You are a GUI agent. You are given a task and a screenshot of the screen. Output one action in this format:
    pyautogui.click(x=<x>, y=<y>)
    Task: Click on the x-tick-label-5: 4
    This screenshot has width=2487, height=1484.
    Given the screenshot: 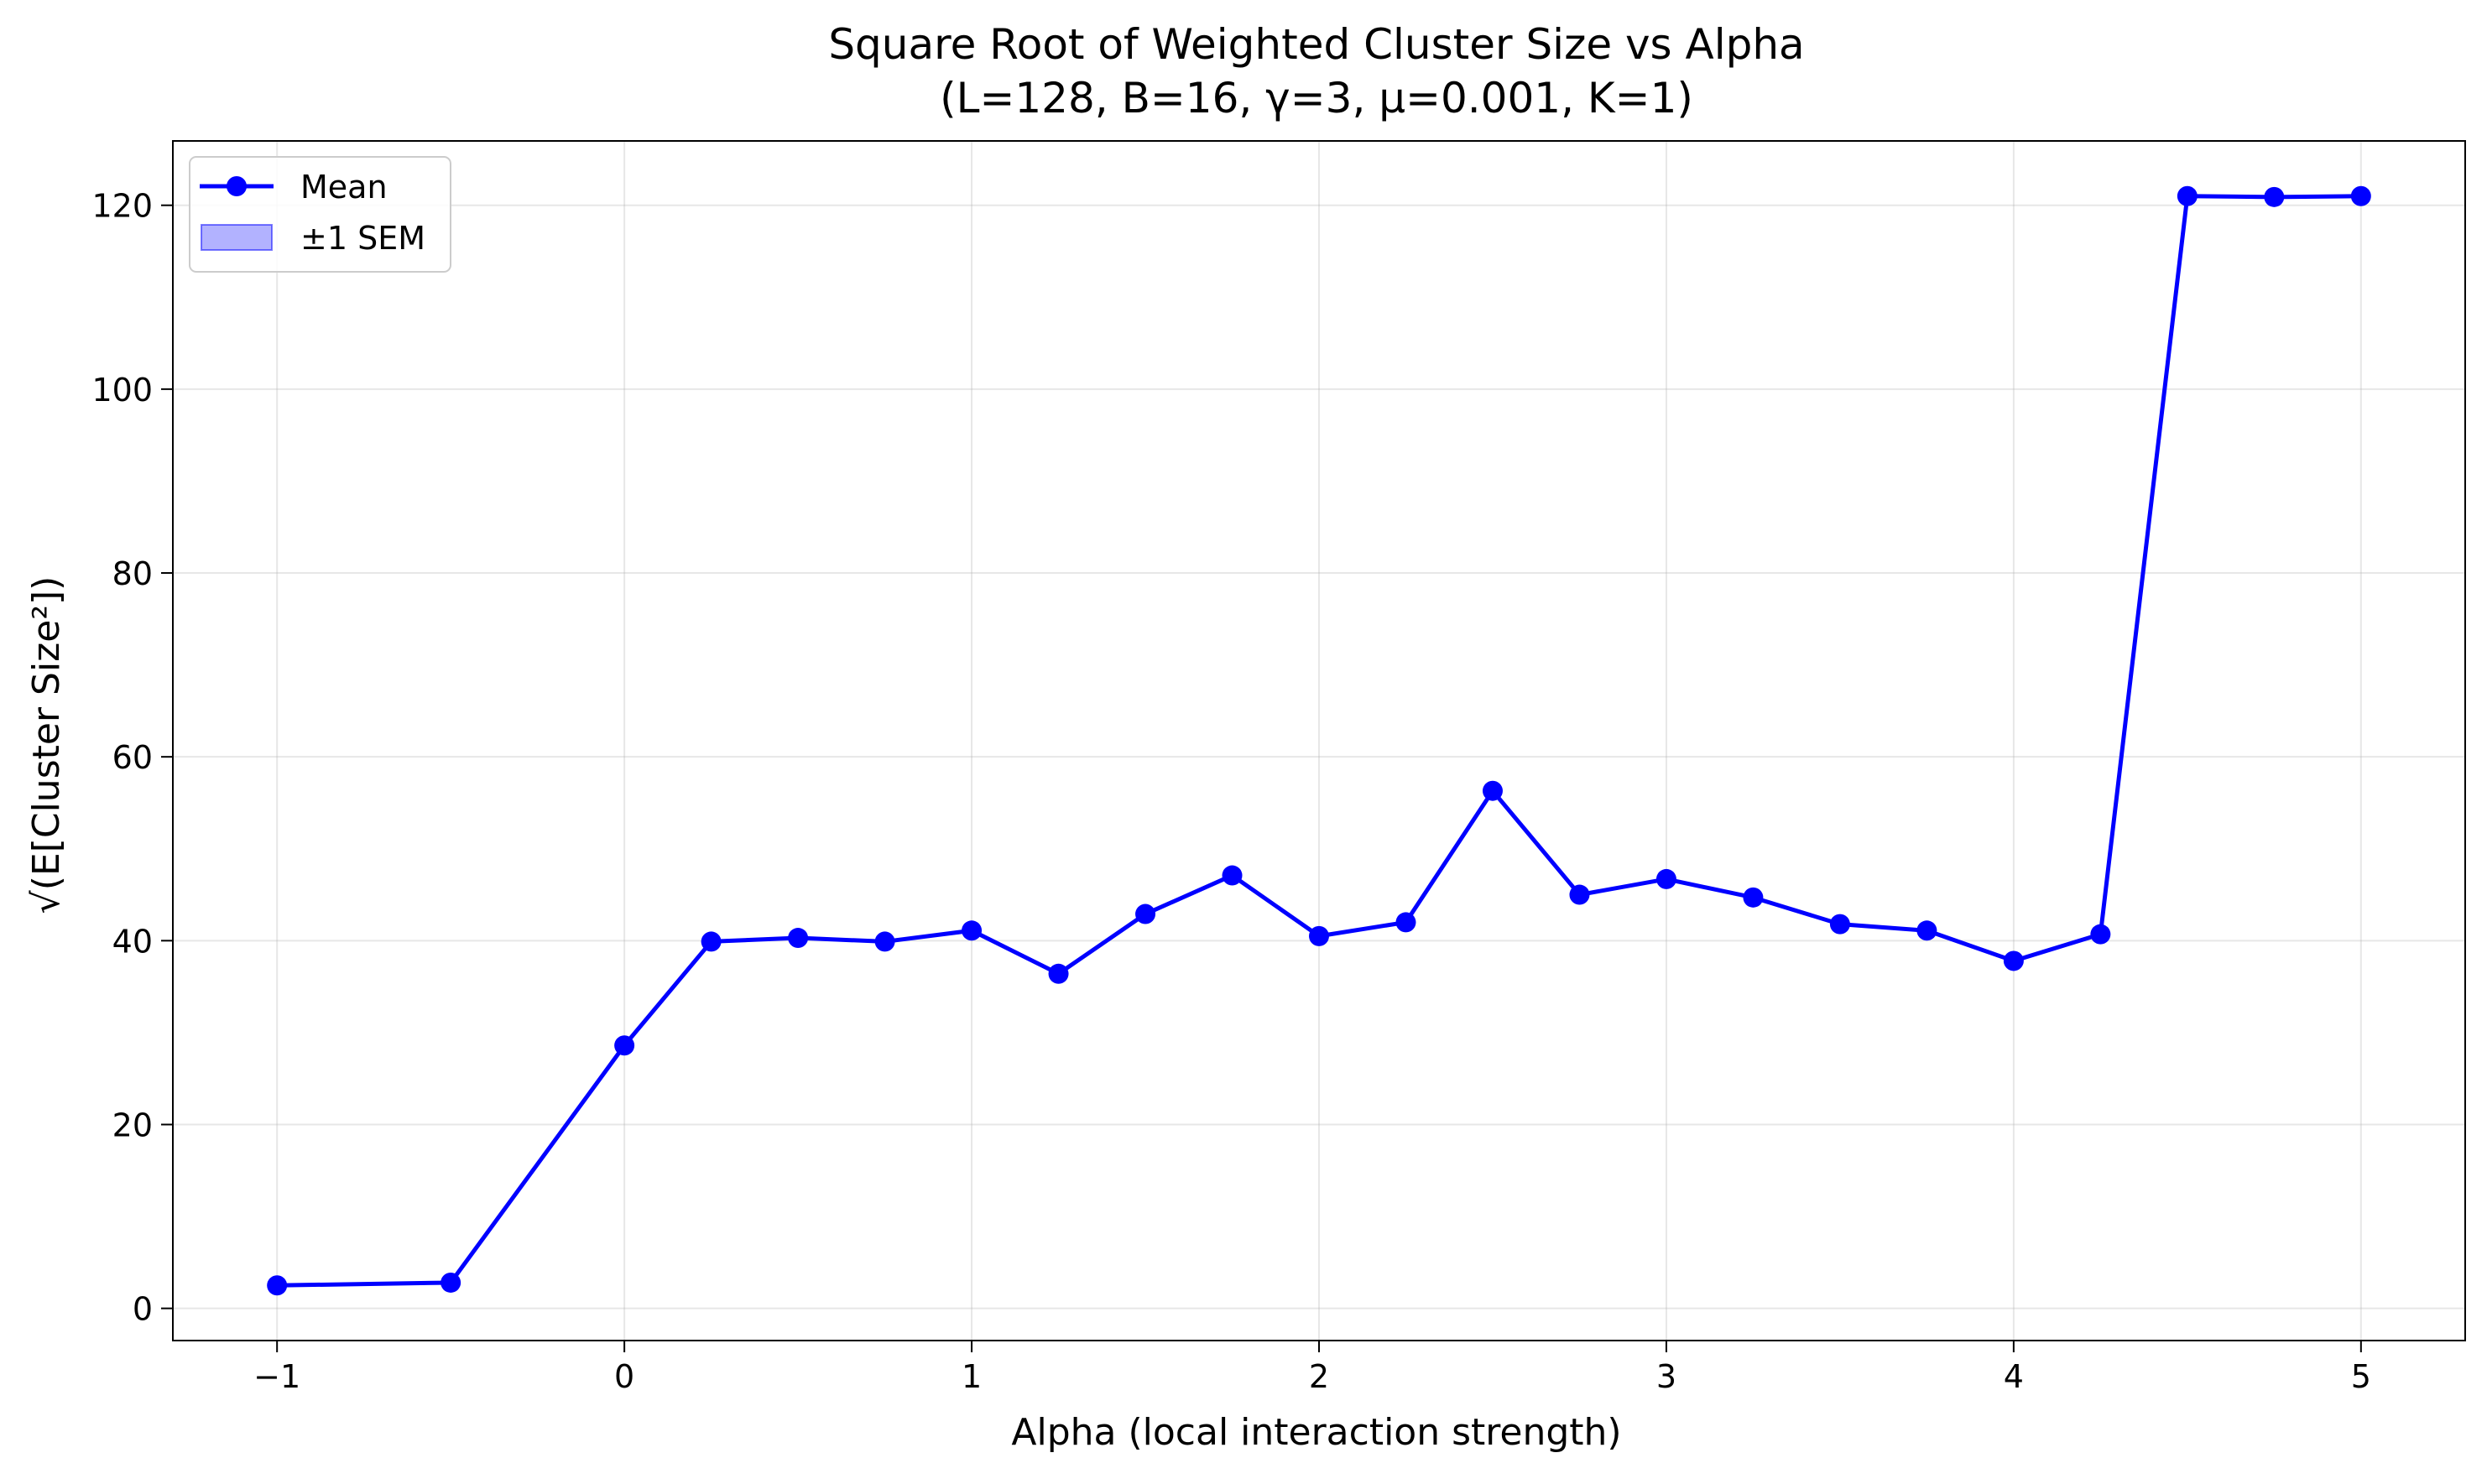 What is the action you would take?
    pyautogui.click(x=2014, y=1376)
    